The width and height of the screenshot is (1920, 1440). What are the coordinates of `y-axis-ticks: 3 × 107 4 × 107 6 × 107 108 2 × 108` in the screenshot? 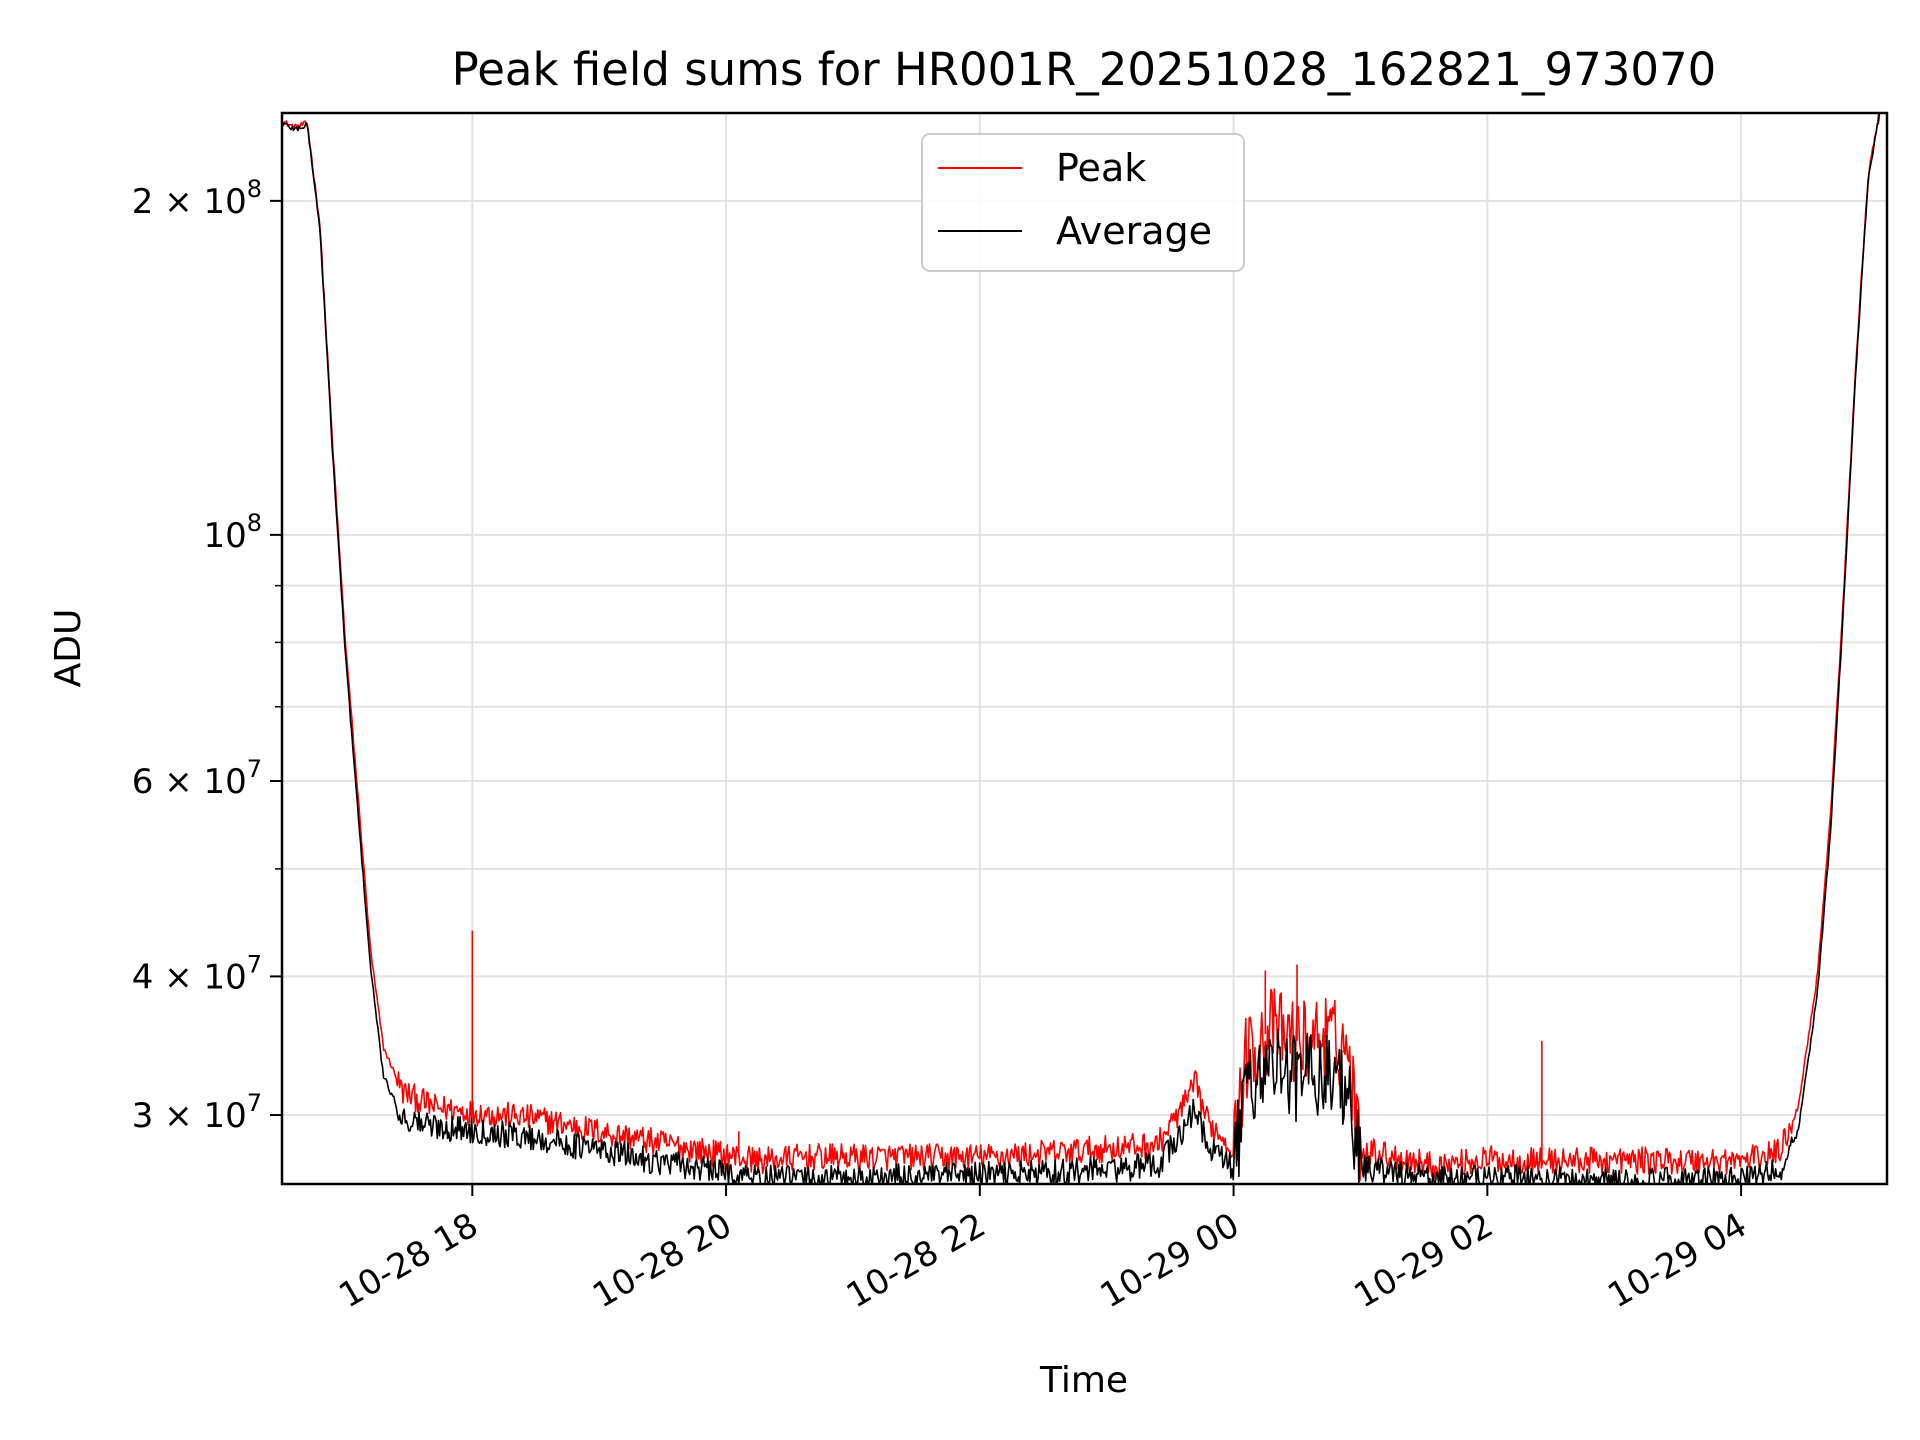 It's located at (207, 655).